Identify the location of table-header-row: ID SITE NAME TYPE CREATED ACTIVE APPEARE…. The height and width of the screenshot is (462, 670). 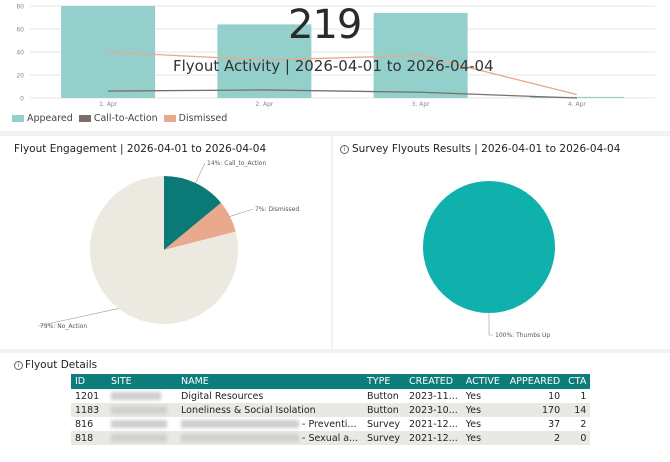
(331, 381).